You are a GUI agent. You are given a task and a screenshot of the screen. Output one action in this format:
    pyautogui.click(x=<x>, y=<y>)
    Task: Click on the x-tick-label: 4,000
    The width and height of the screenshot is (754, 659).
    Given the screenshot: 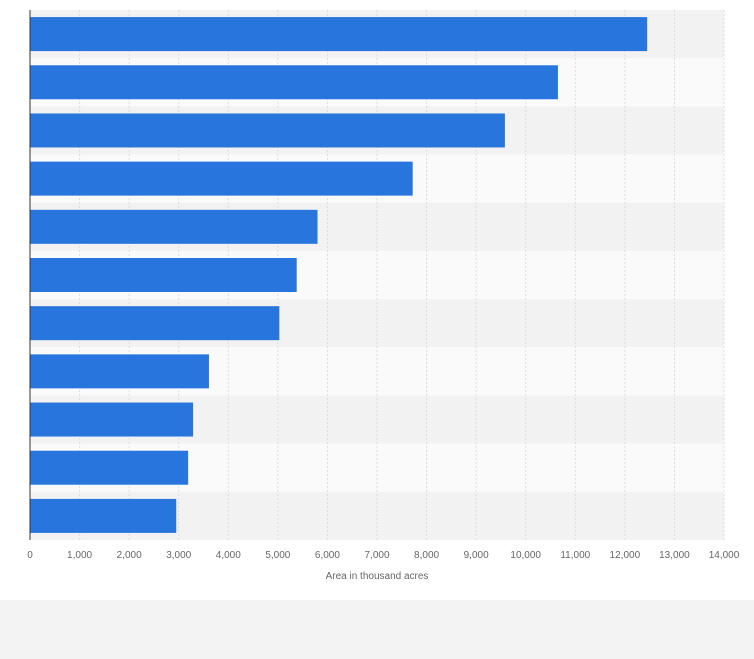 What is the action you would take?
    pyautogui.click(x=228, y=555)
    